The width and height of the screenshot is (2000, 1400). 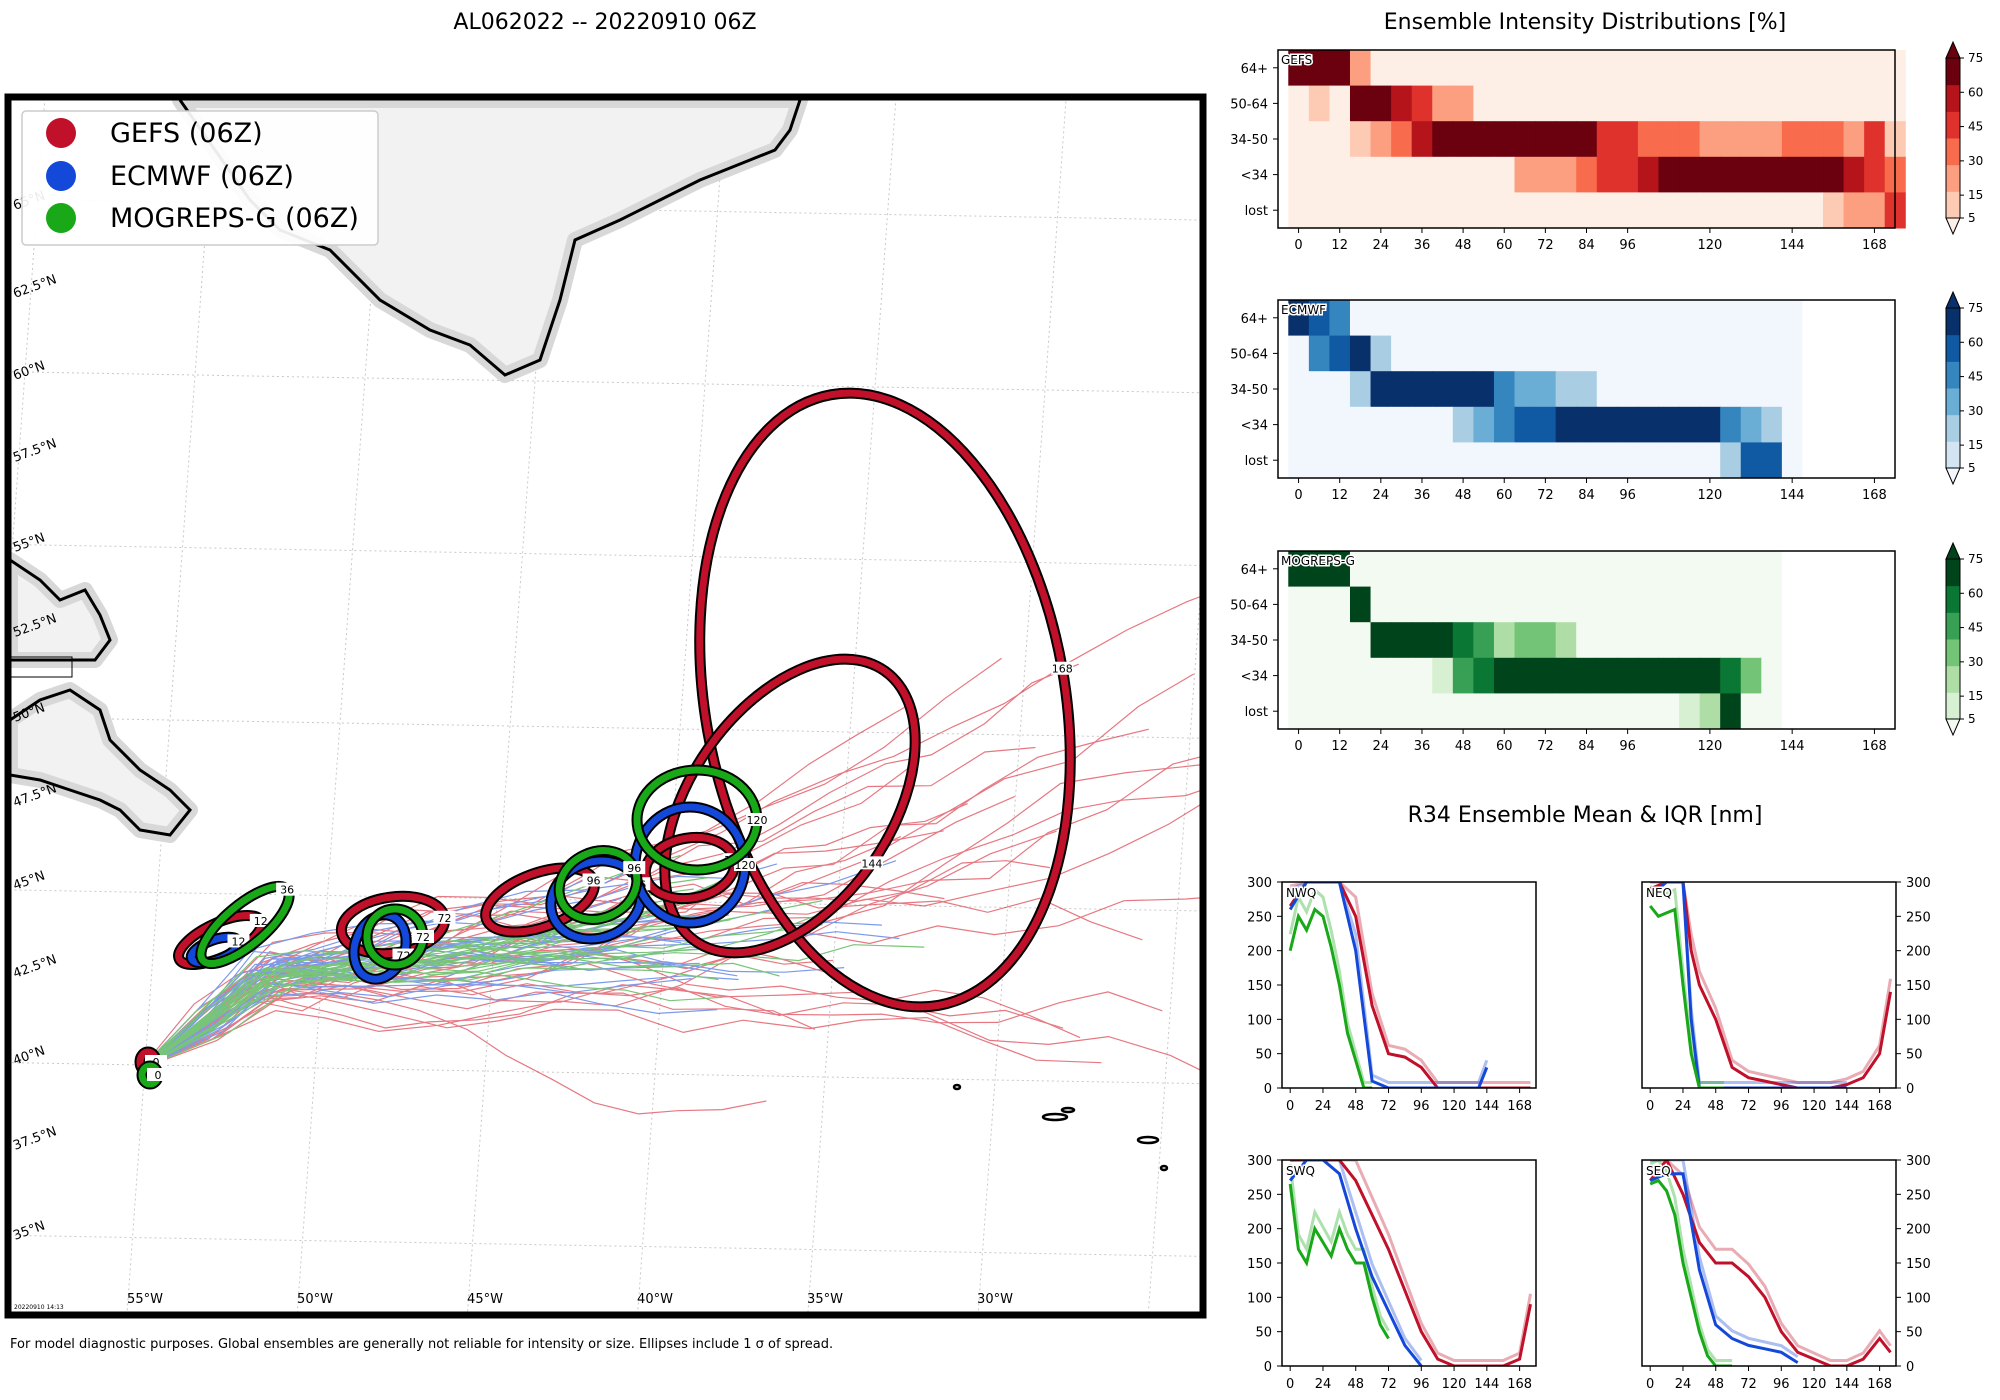 I want to click on ellipse-label-mogreps-36: 36, so click(x=287, y=890).